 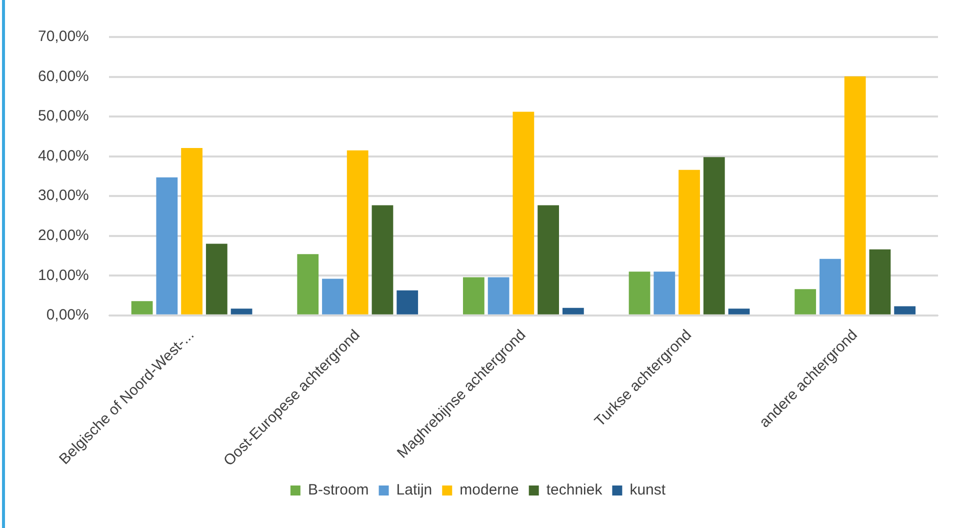 What do you see at coordinates (63, 116) in the screenshot?
I see `y-tick-label: 50,00%` at bounding box center [63, 116].